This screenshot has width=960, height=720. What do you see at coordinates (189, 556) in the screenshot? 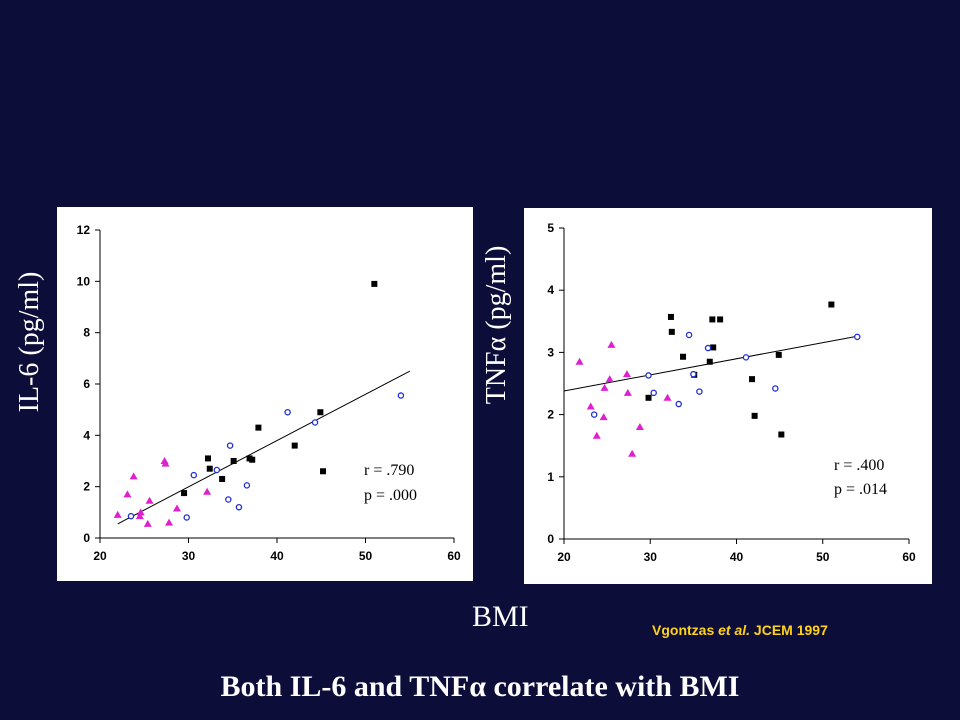
I see `il6-x-tick-label: 30` at bounding box center [189, 556].